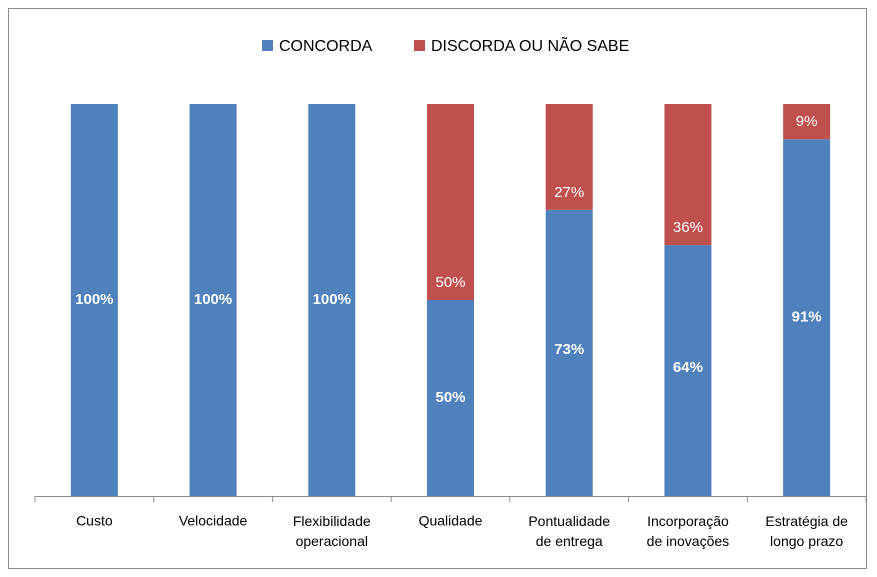 The height and width of the screenshot is (577, 877). I want to click on x-tick-label: Velocidade, so click(213, 521).